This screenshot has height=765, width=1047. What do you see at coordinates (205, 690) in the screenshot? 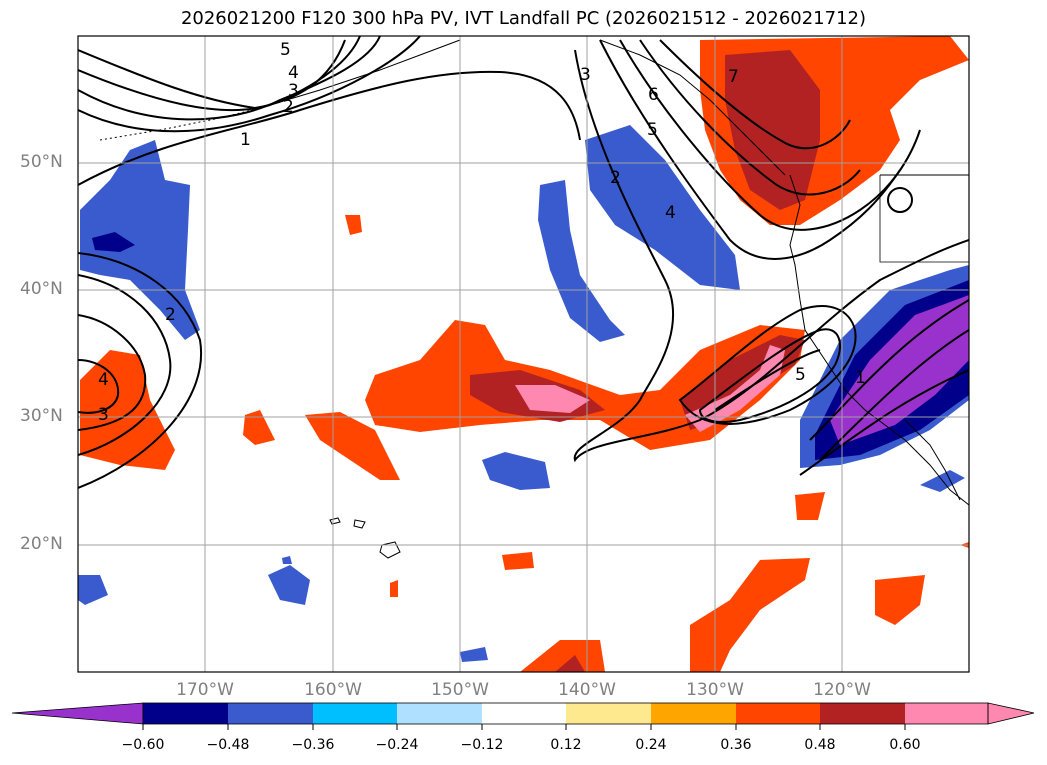
I see `lon-label: 170°W` at bounding box center [205, 690].